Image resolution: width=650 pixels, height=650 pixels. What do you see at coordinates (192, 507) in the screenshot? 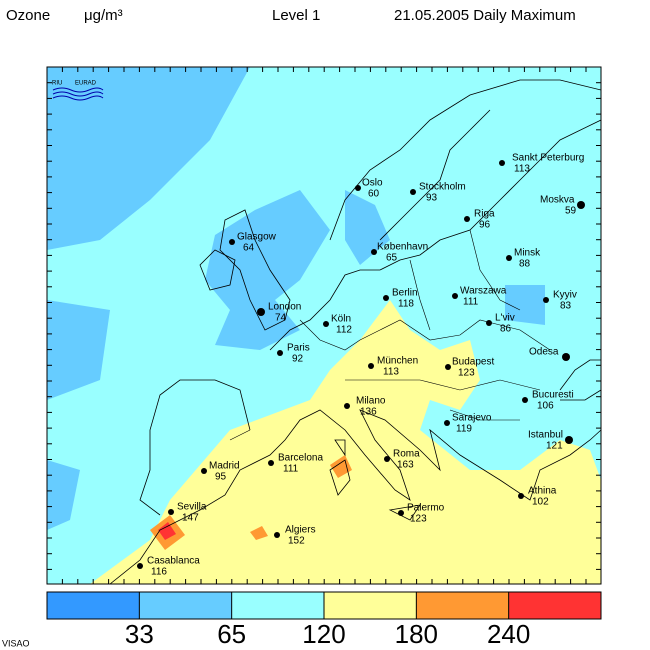
I see `city-name: Sevilla` at bounding box center [192, 507].